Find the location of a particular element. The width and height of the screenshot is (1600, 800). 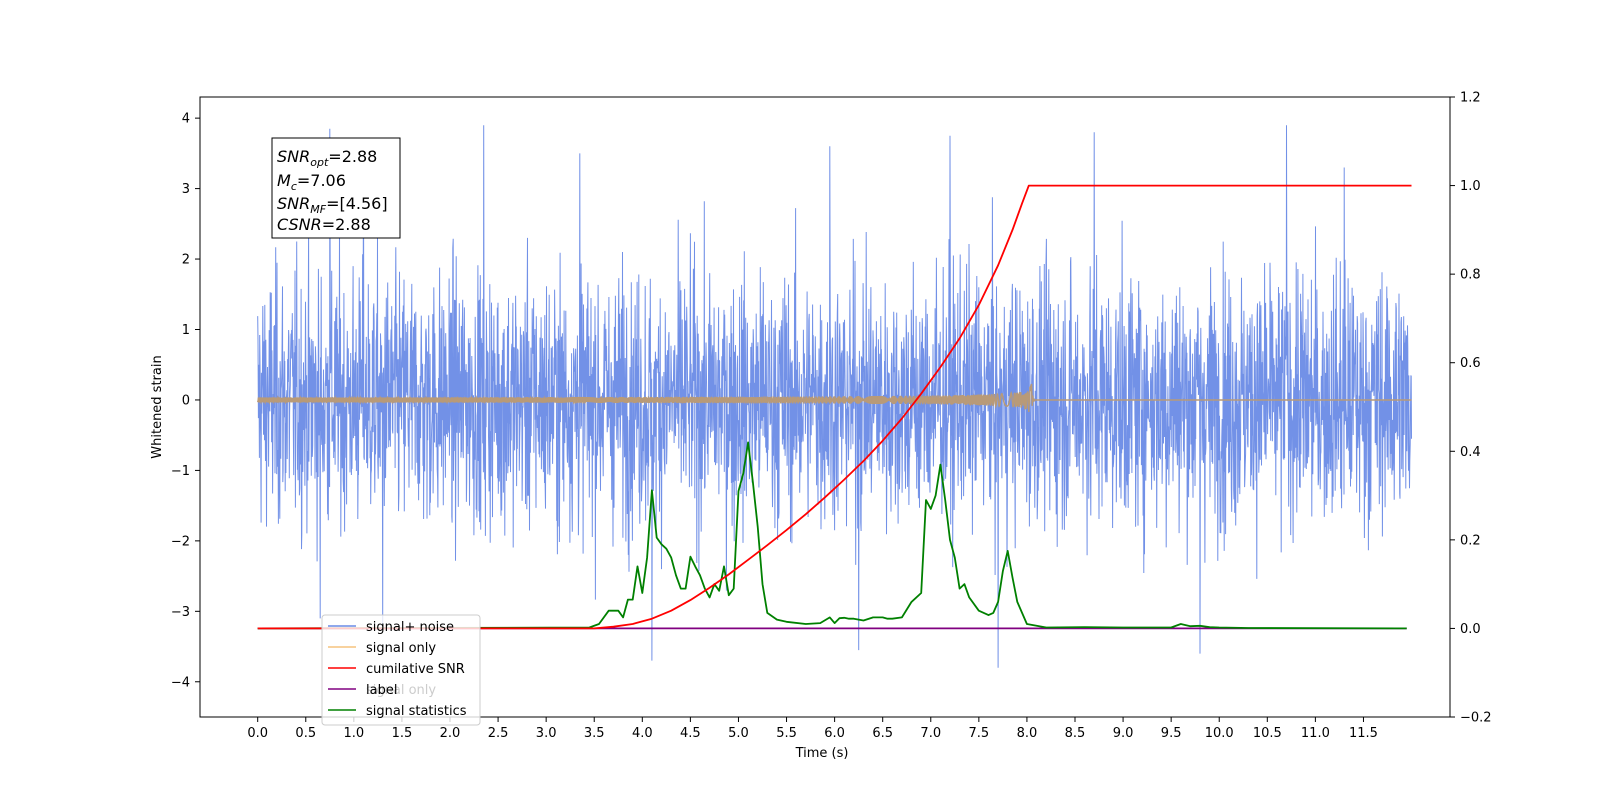

info-snr-opt: SNRopt=2.88 is located at coordinates (327, 158).